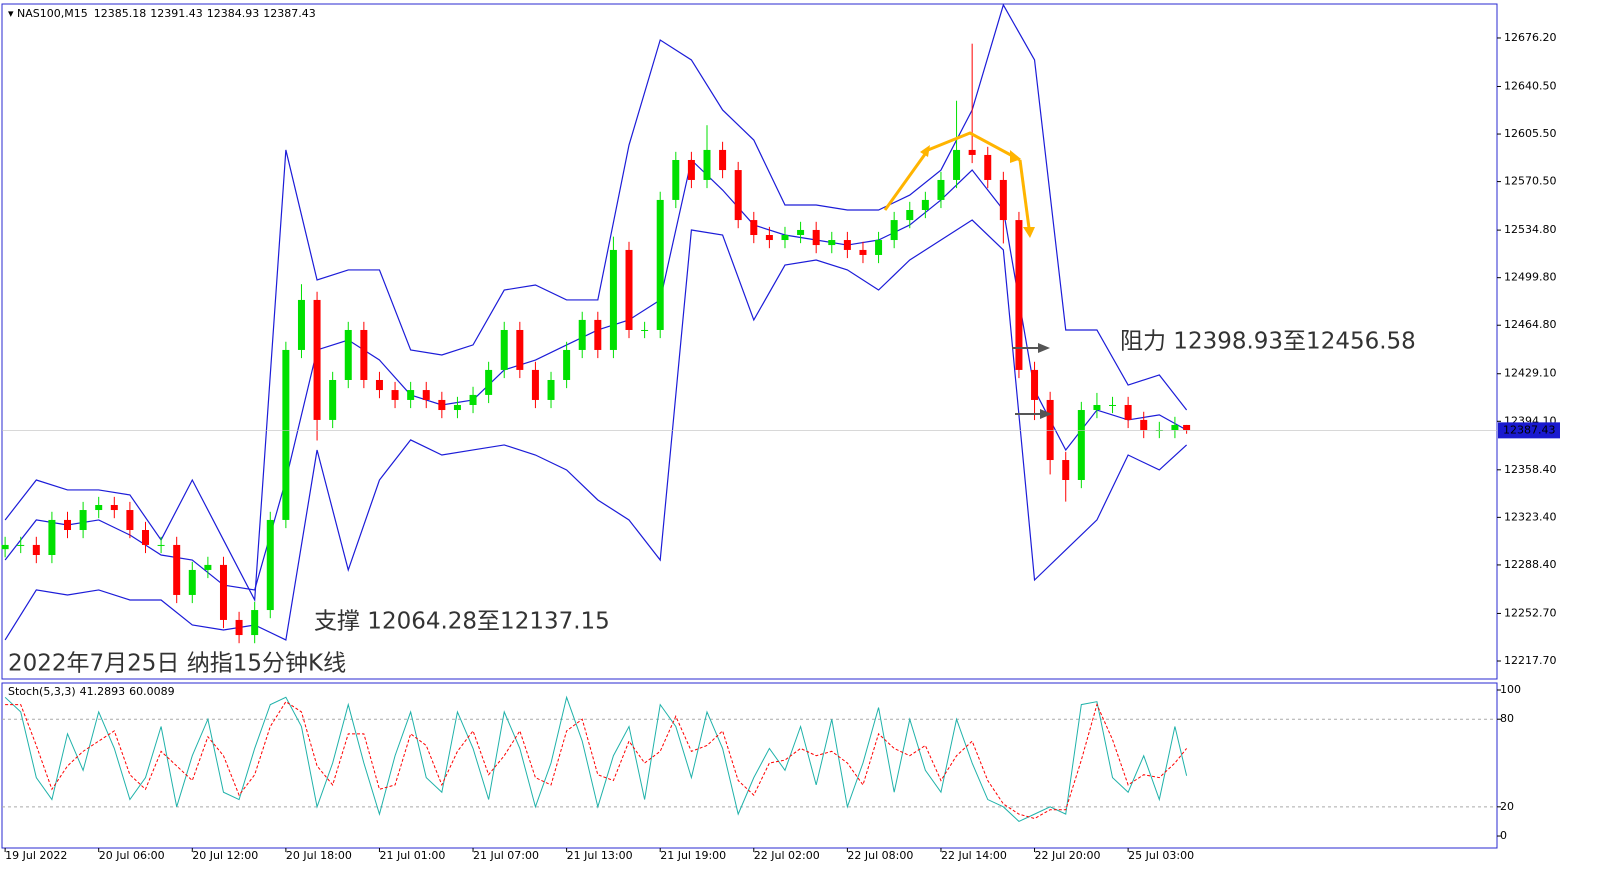 The image size is (1602, 888). What do you see at coordinates (1530, 373) in the screenshot?
I see `y-tick-label: 12429.10` at bounding box center [1530, 373].